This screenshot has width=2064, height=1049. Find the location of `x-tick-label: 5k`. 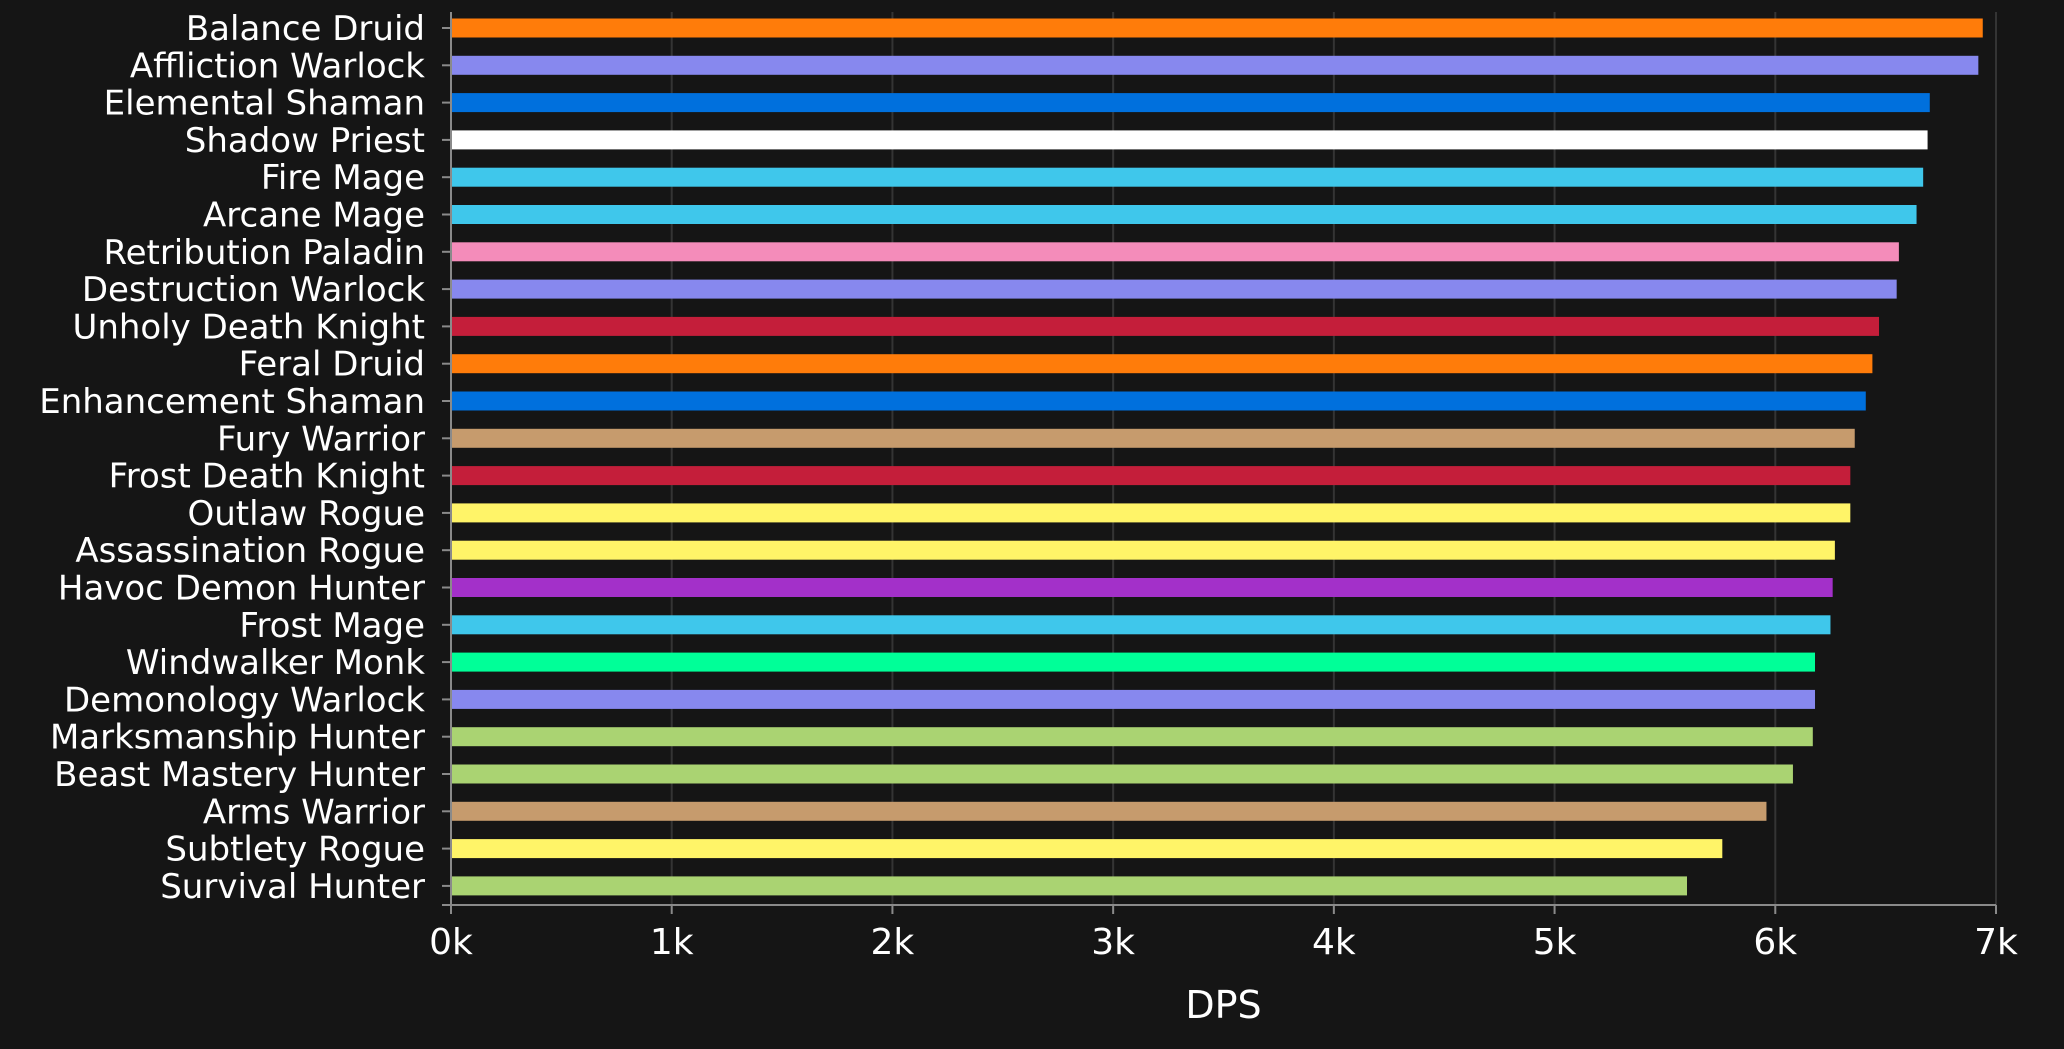

x-tick-label: 5k is located at coordinates (1555, 942).